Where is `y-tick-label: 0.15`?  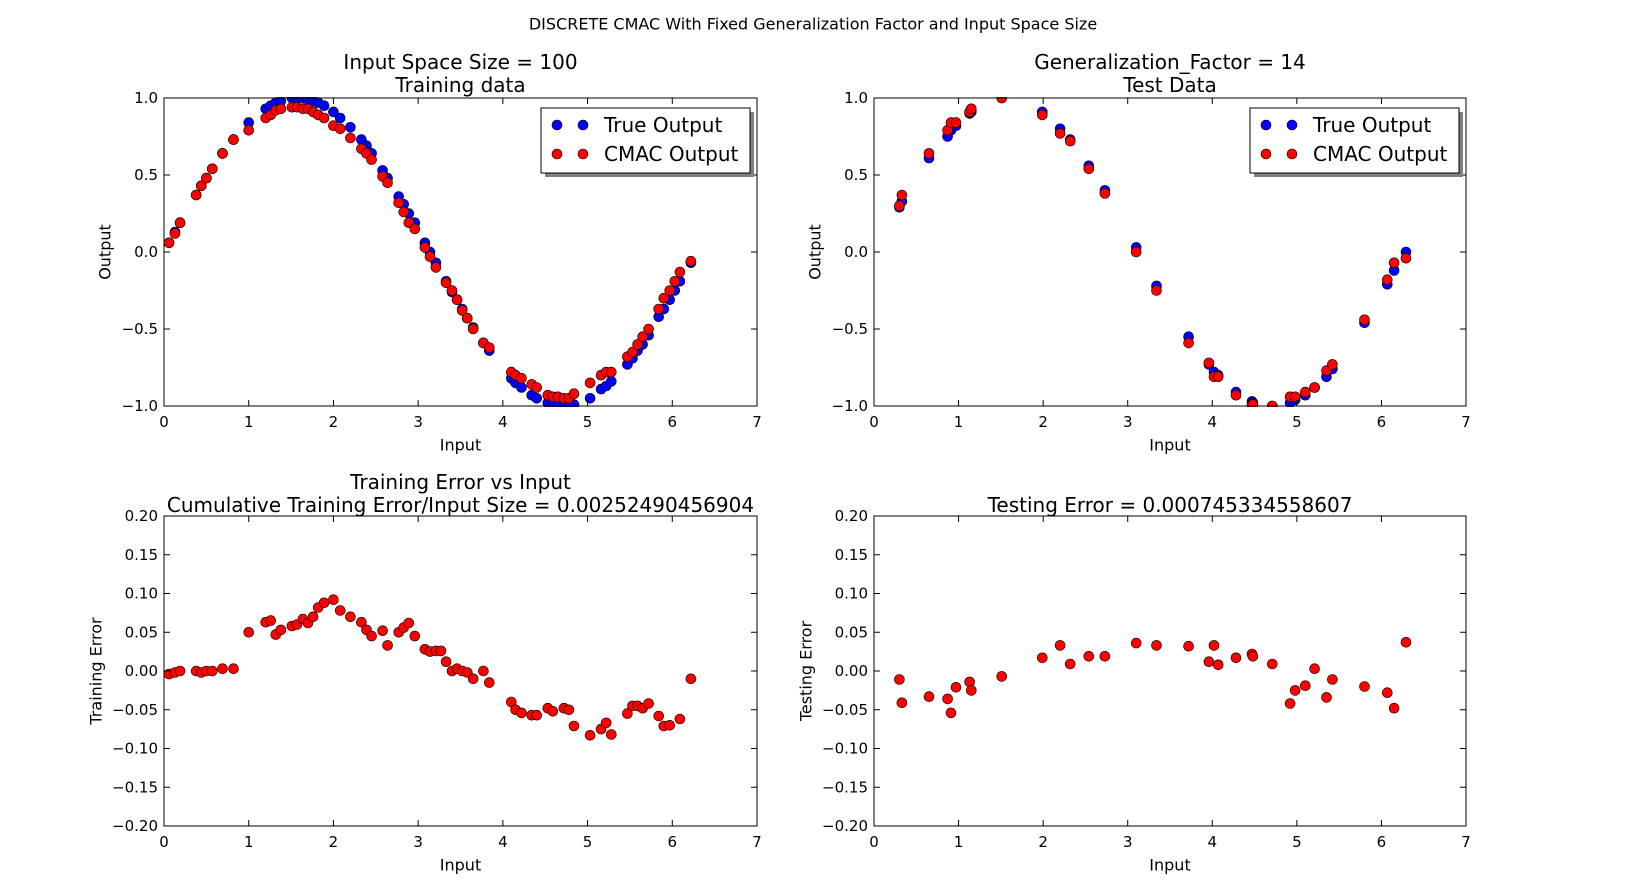 y-tick-label: 0.15 is located at coordinates (851, 555).